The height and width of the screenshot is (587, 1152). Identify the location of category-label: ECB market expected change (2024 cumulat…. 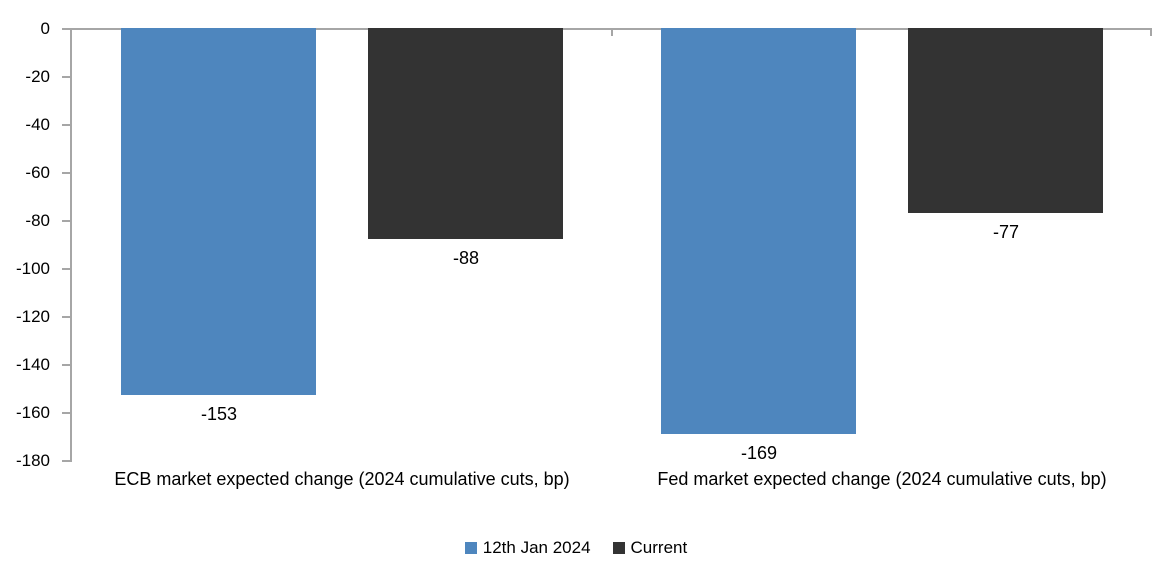
(342, 479).